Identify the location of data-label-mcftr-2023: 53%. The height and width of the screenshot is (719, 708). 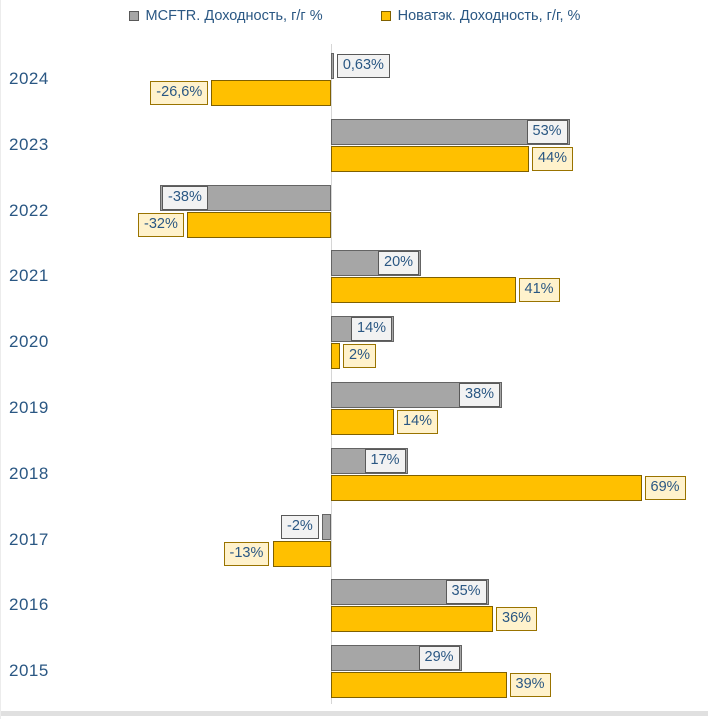
(547, 131).